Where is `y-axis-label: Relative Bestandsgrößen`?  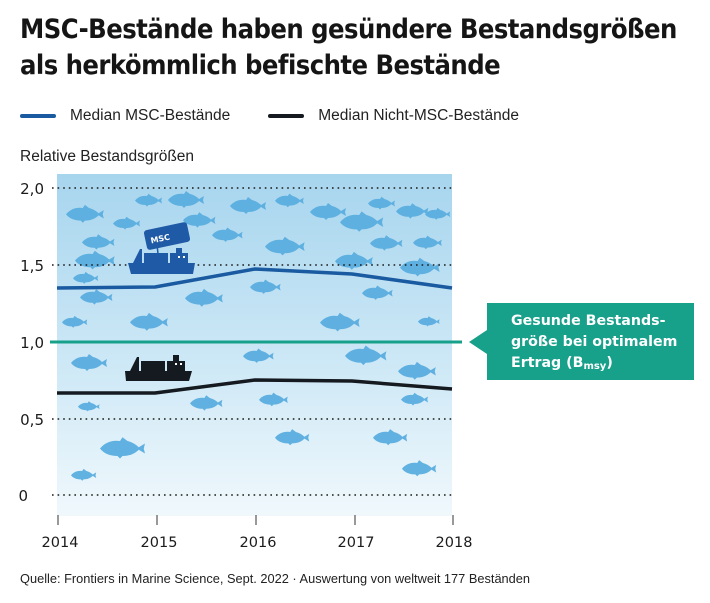
y-axis-label: Relative Bestandsgrößen is located at coordinates (107, 156).